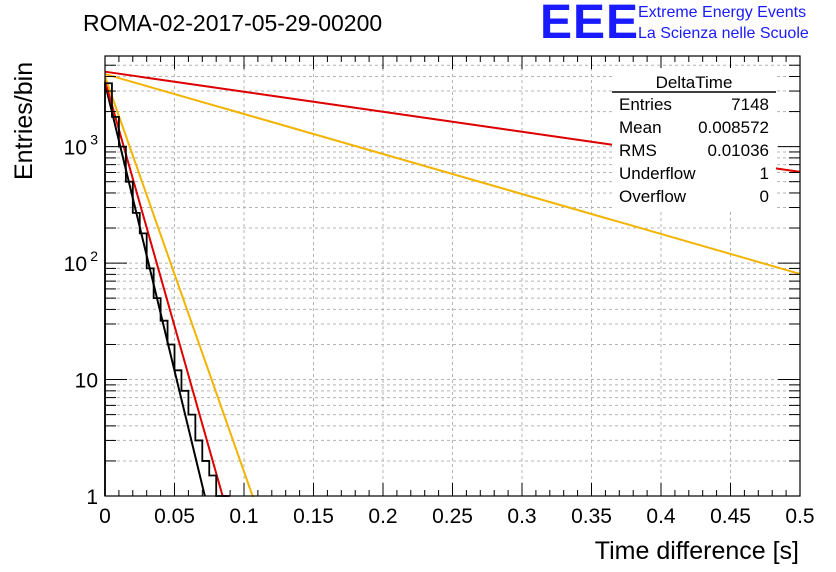 This screenshot has width=836, height=572. I want to click on x-tick-label: 0.15, so click(313, 516).